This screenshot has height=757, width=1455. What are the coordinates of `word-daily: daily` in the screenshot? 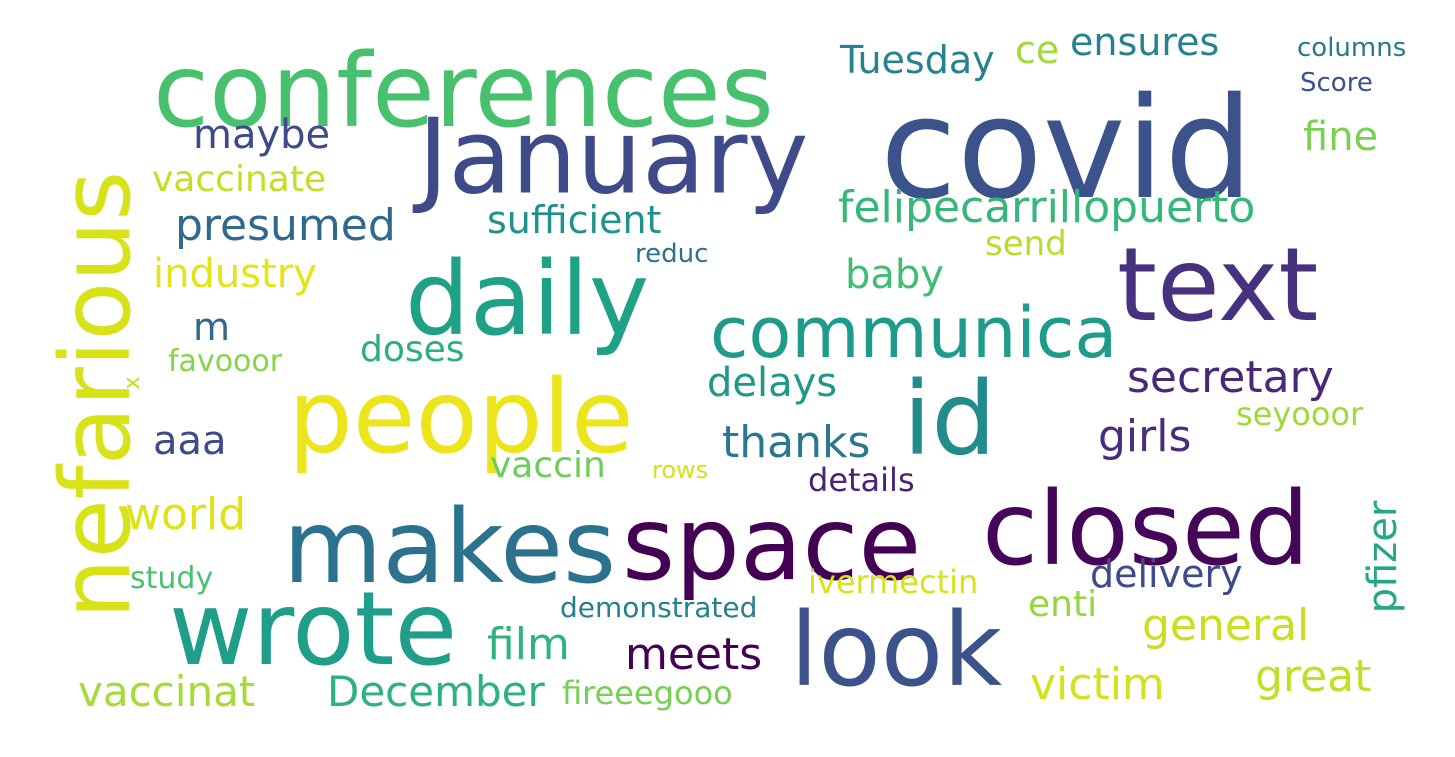 It's located at (527, 299).